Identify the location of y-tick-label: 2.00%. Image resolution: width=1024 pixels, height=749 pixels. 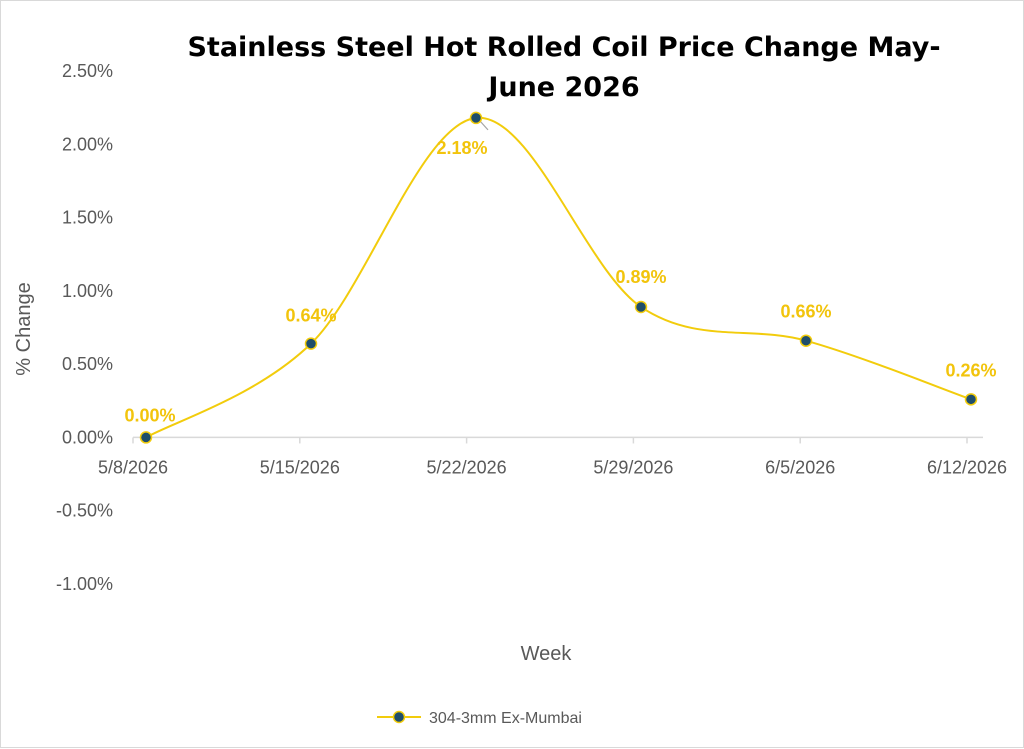
(87, 144).